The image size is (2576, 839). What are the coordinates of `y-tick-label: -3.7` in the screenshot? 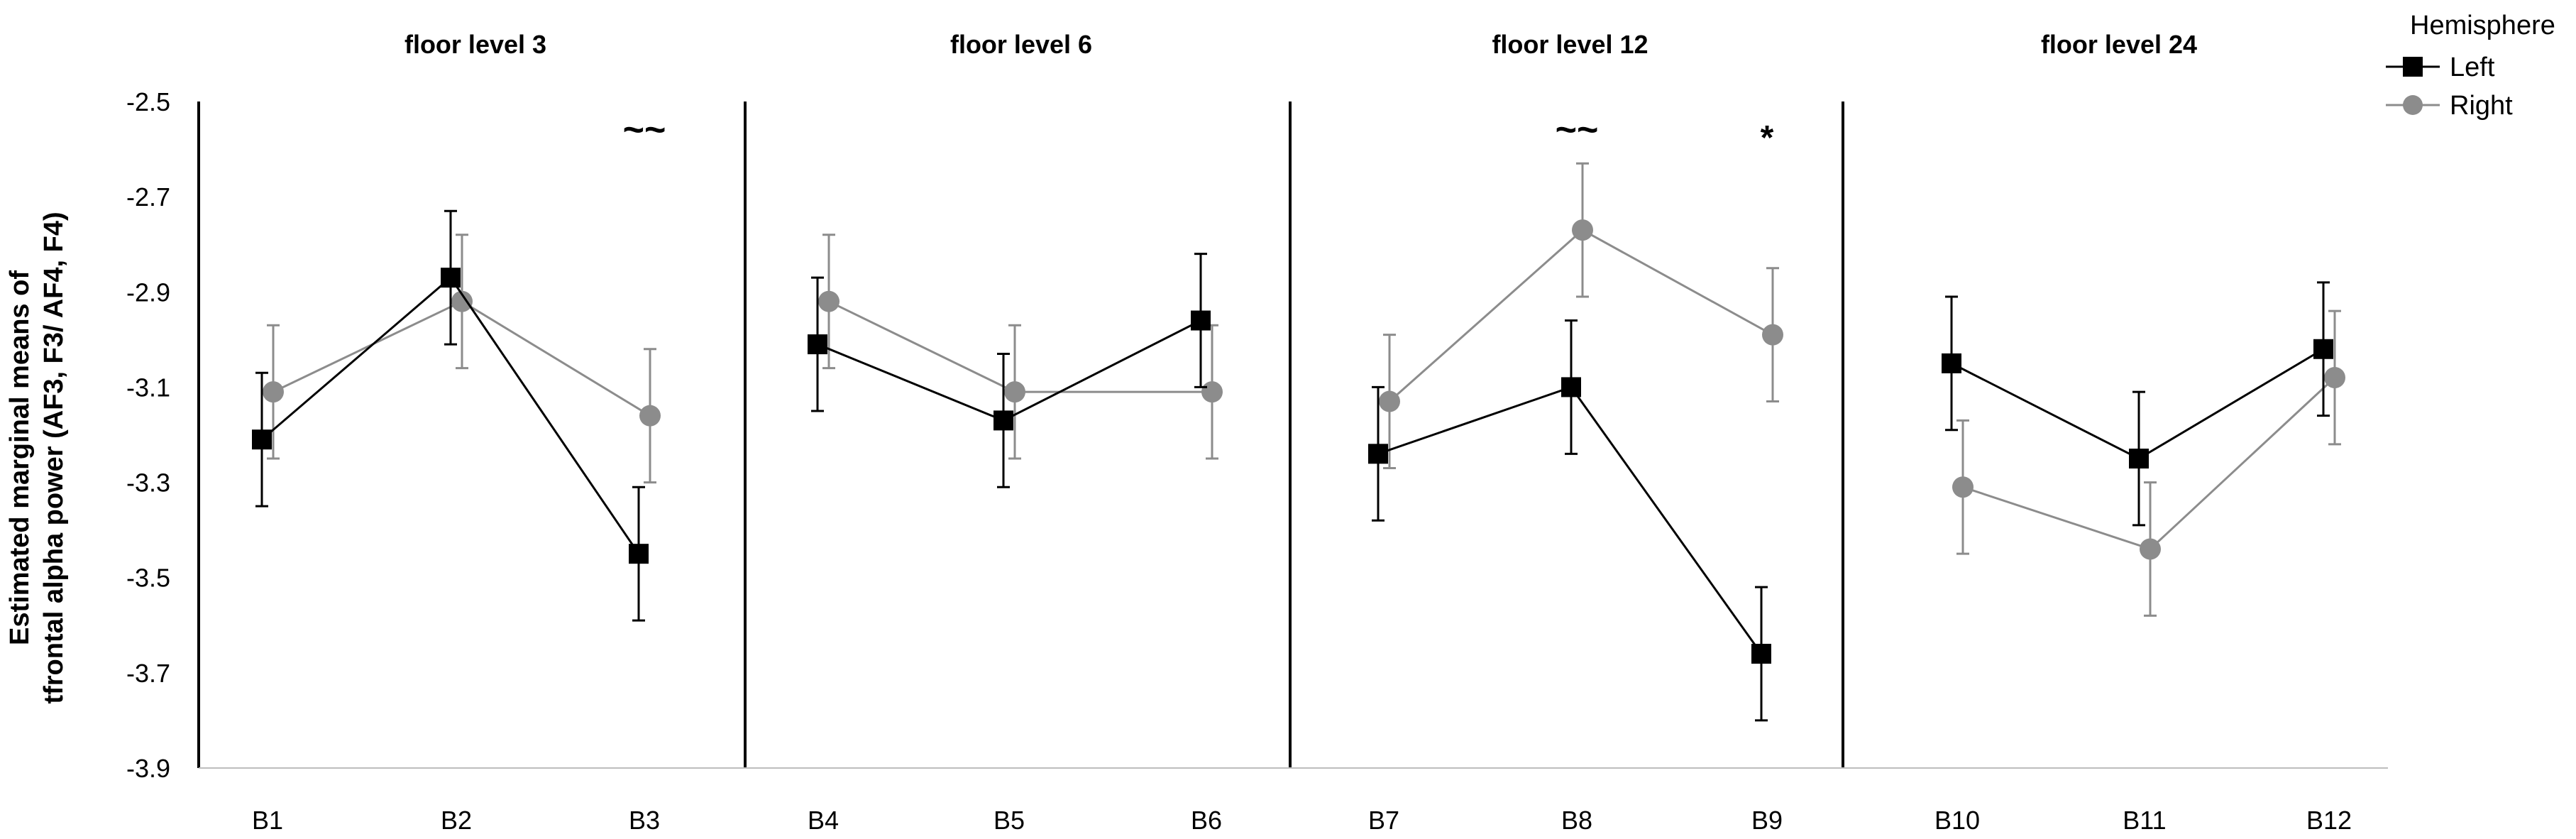 It's located at (148, 673).